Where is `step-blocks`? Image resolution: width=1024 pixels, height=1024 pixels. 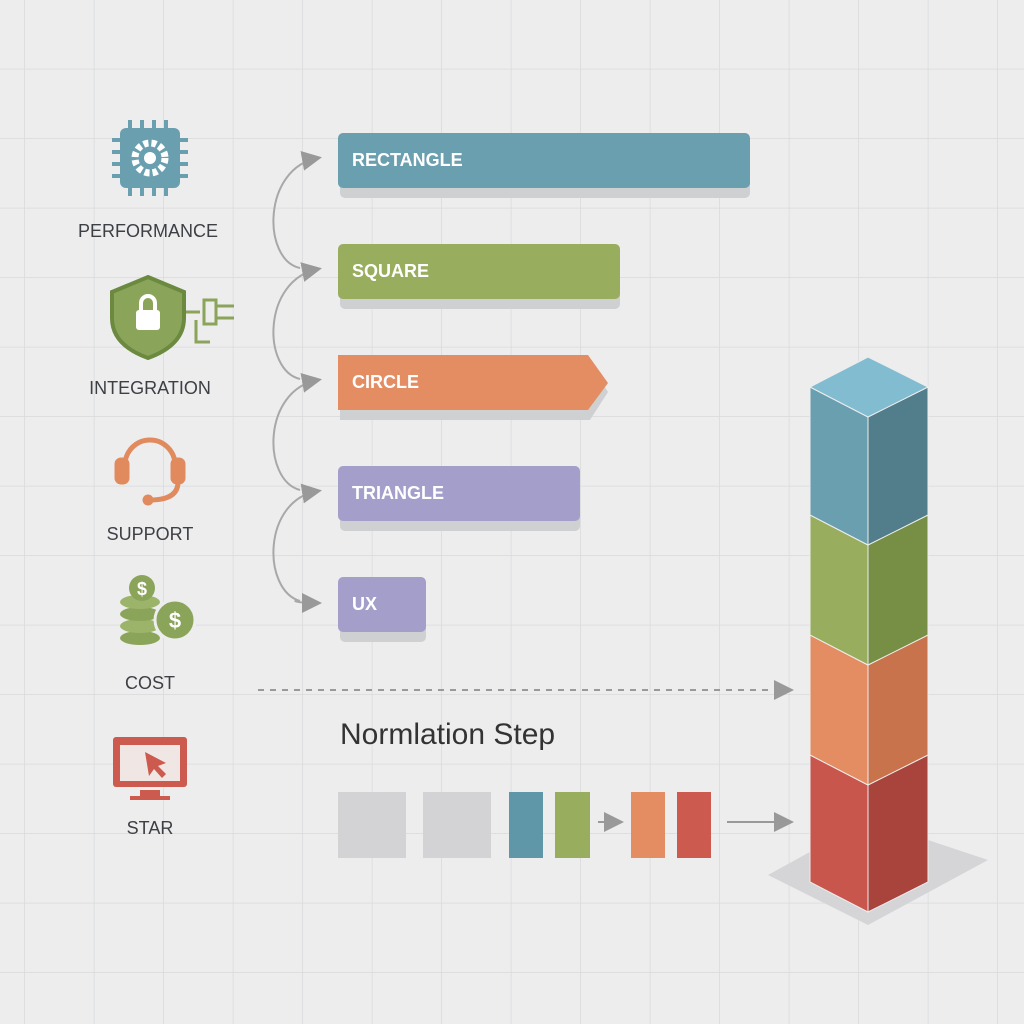 step-blocks is located at coordinates (566, 825).